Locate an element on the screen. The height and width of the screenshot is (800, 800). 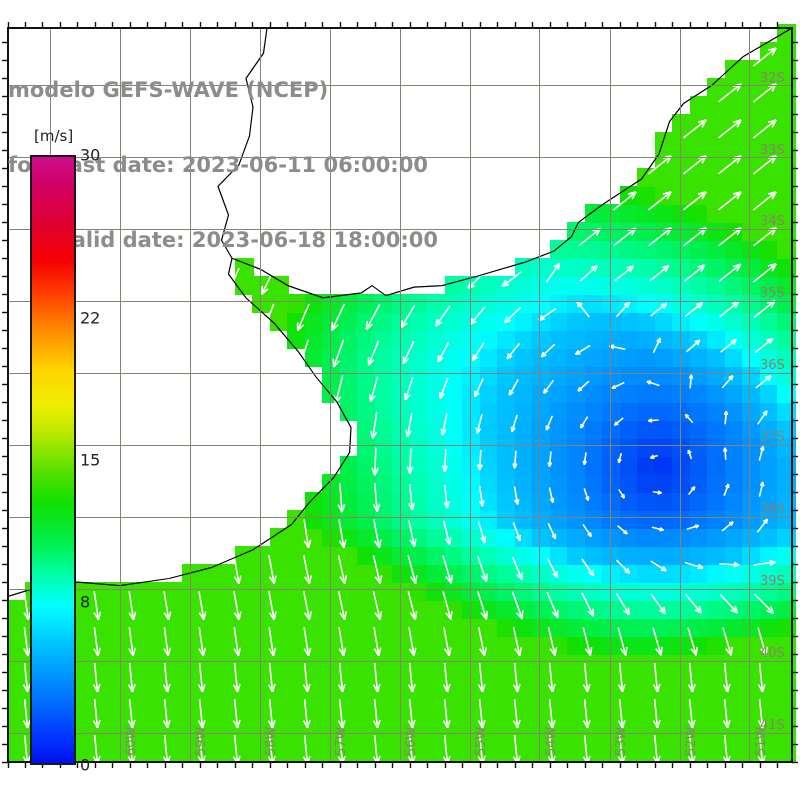
lon-label-56W: 56W is located at coordinates (411, 741).